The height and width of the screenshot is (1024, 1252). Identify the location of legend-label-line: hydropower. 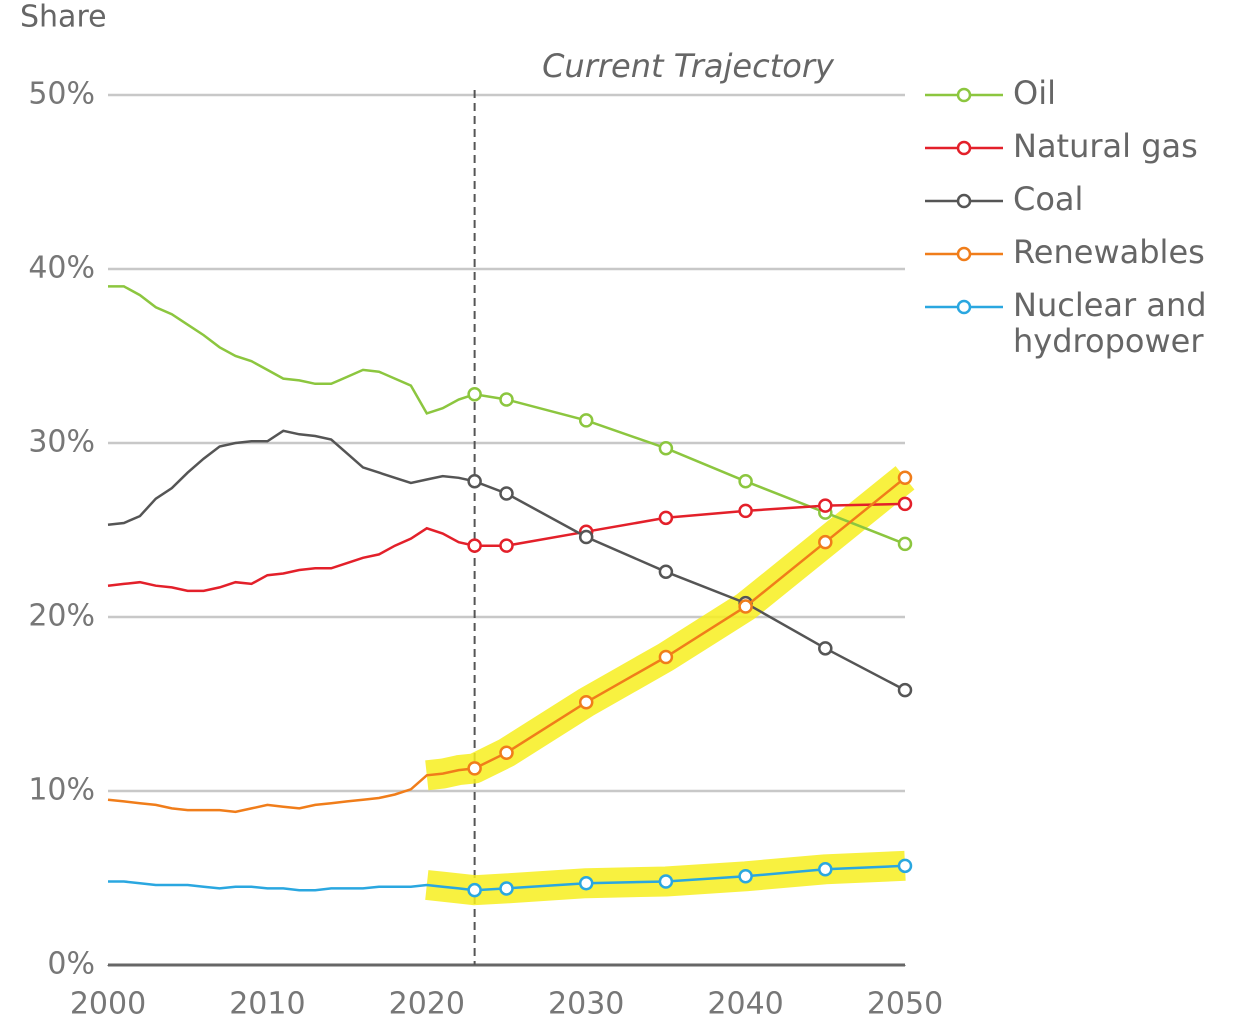
(1108, 341).